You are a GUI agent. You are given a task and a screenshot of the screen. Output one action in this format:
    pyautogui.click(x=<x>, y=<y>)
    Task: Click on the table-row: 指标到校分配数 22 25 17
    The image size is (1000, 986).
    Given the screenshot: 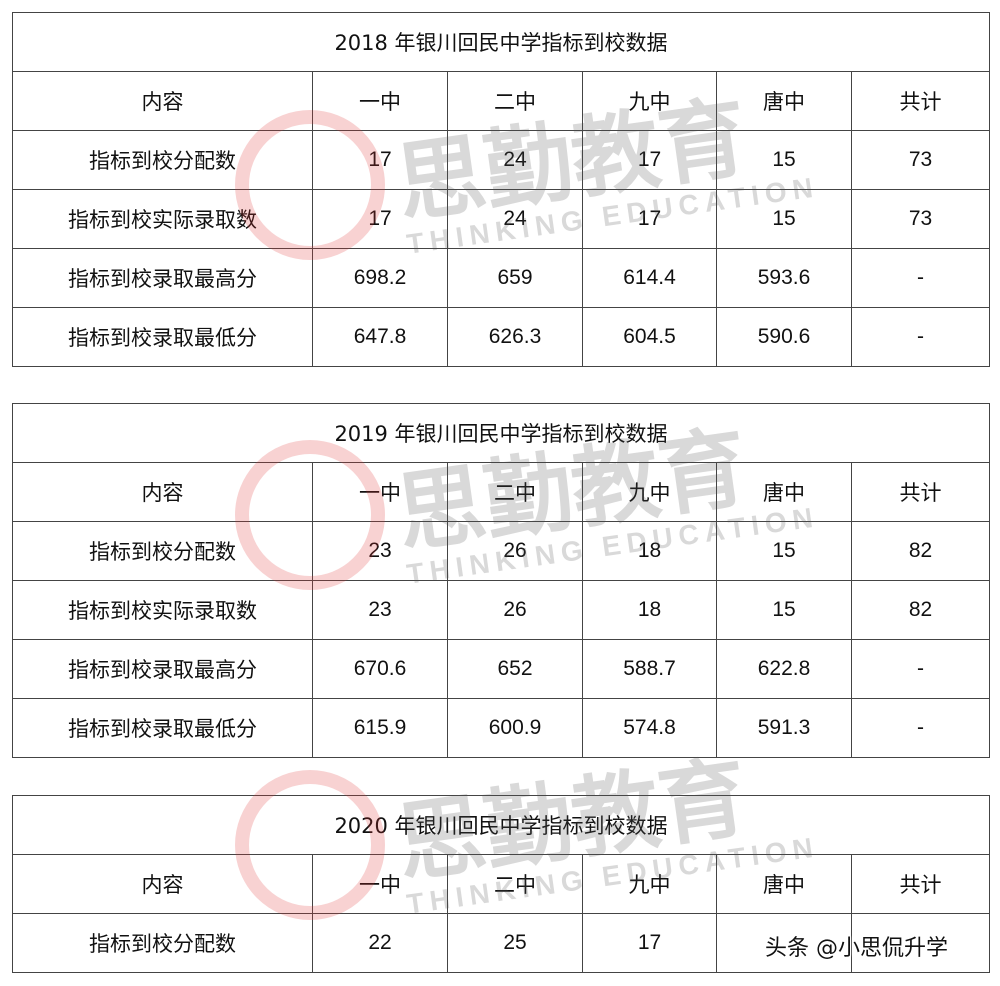 What is the action you would take?
    pyautogui.click(x=501, y=943)
    